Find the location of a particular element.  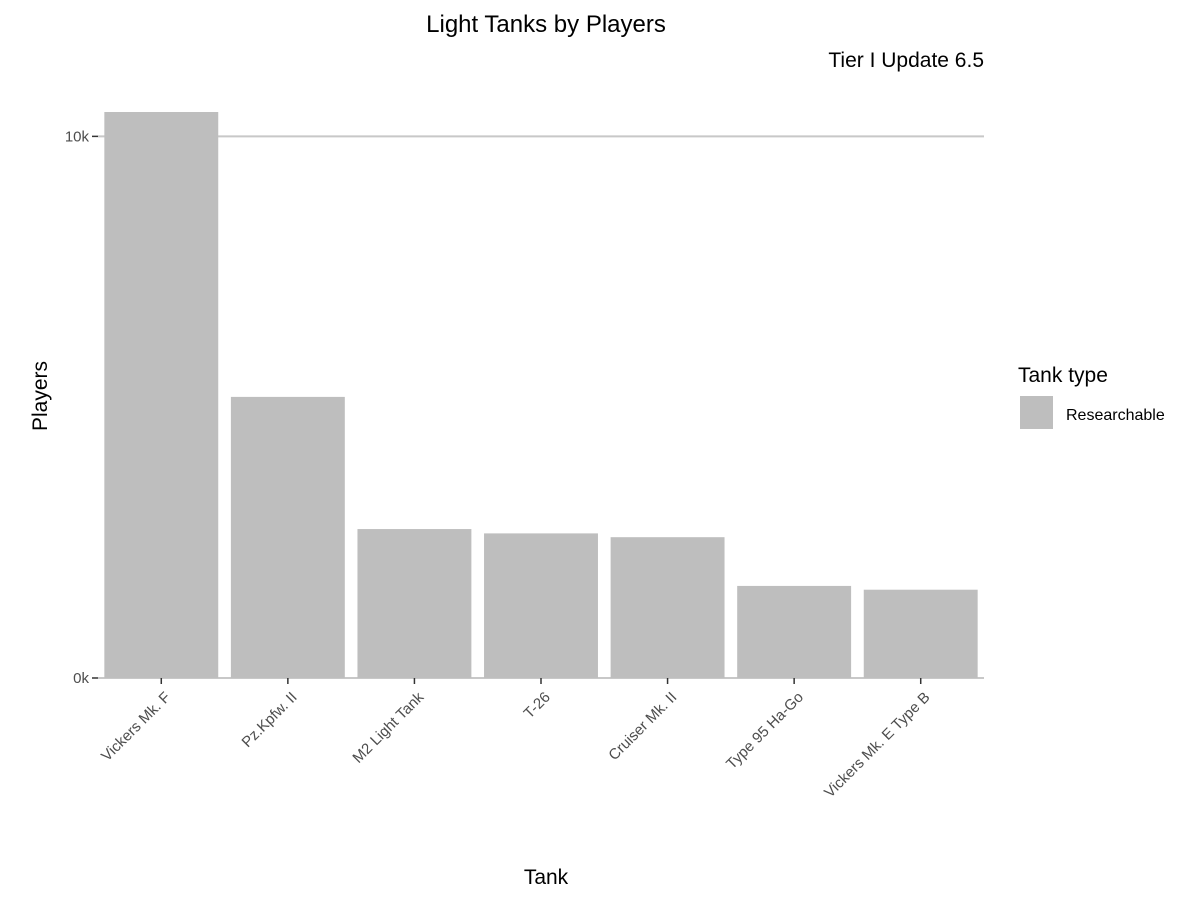

y-tick-label: 0k is located at coordinates (81, 678).